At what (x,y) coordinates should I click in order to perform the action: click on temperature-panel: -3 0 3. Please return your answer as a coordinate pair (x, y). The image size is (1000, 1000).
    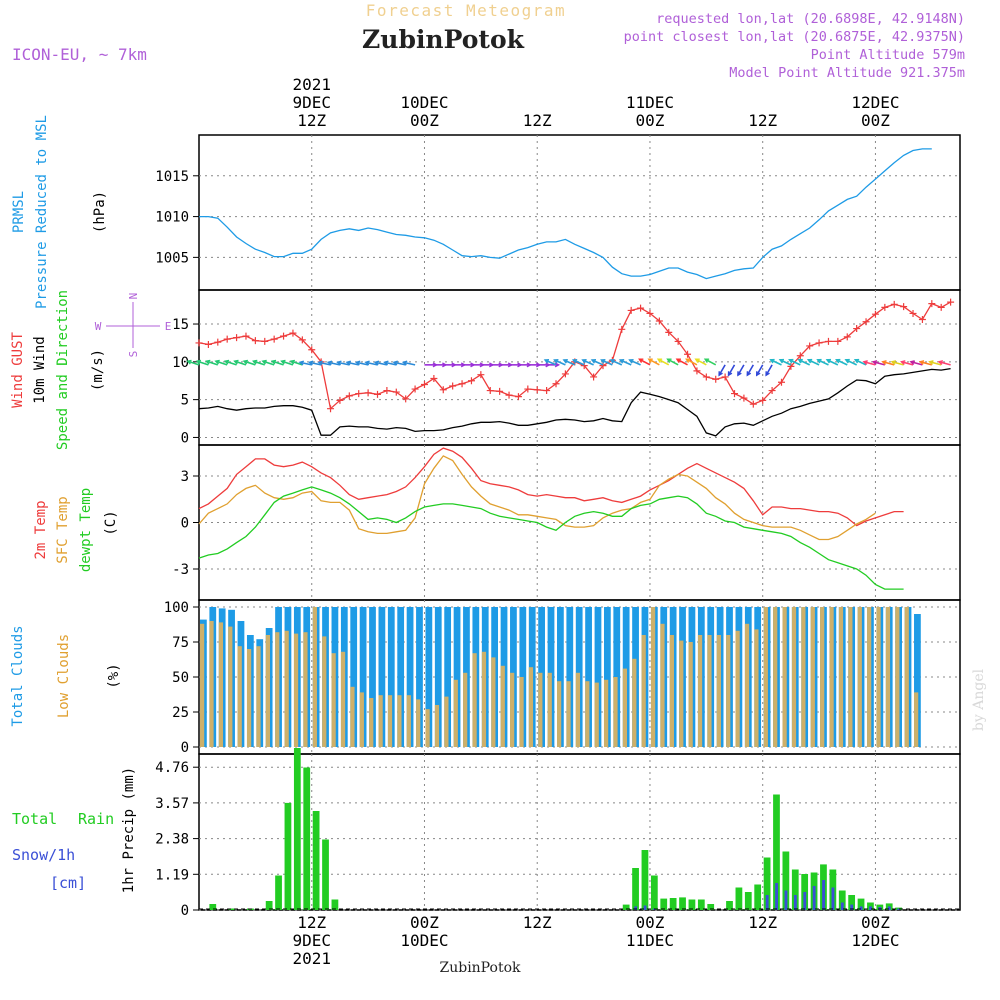
    Looking at the image, I should click on (566, 522).